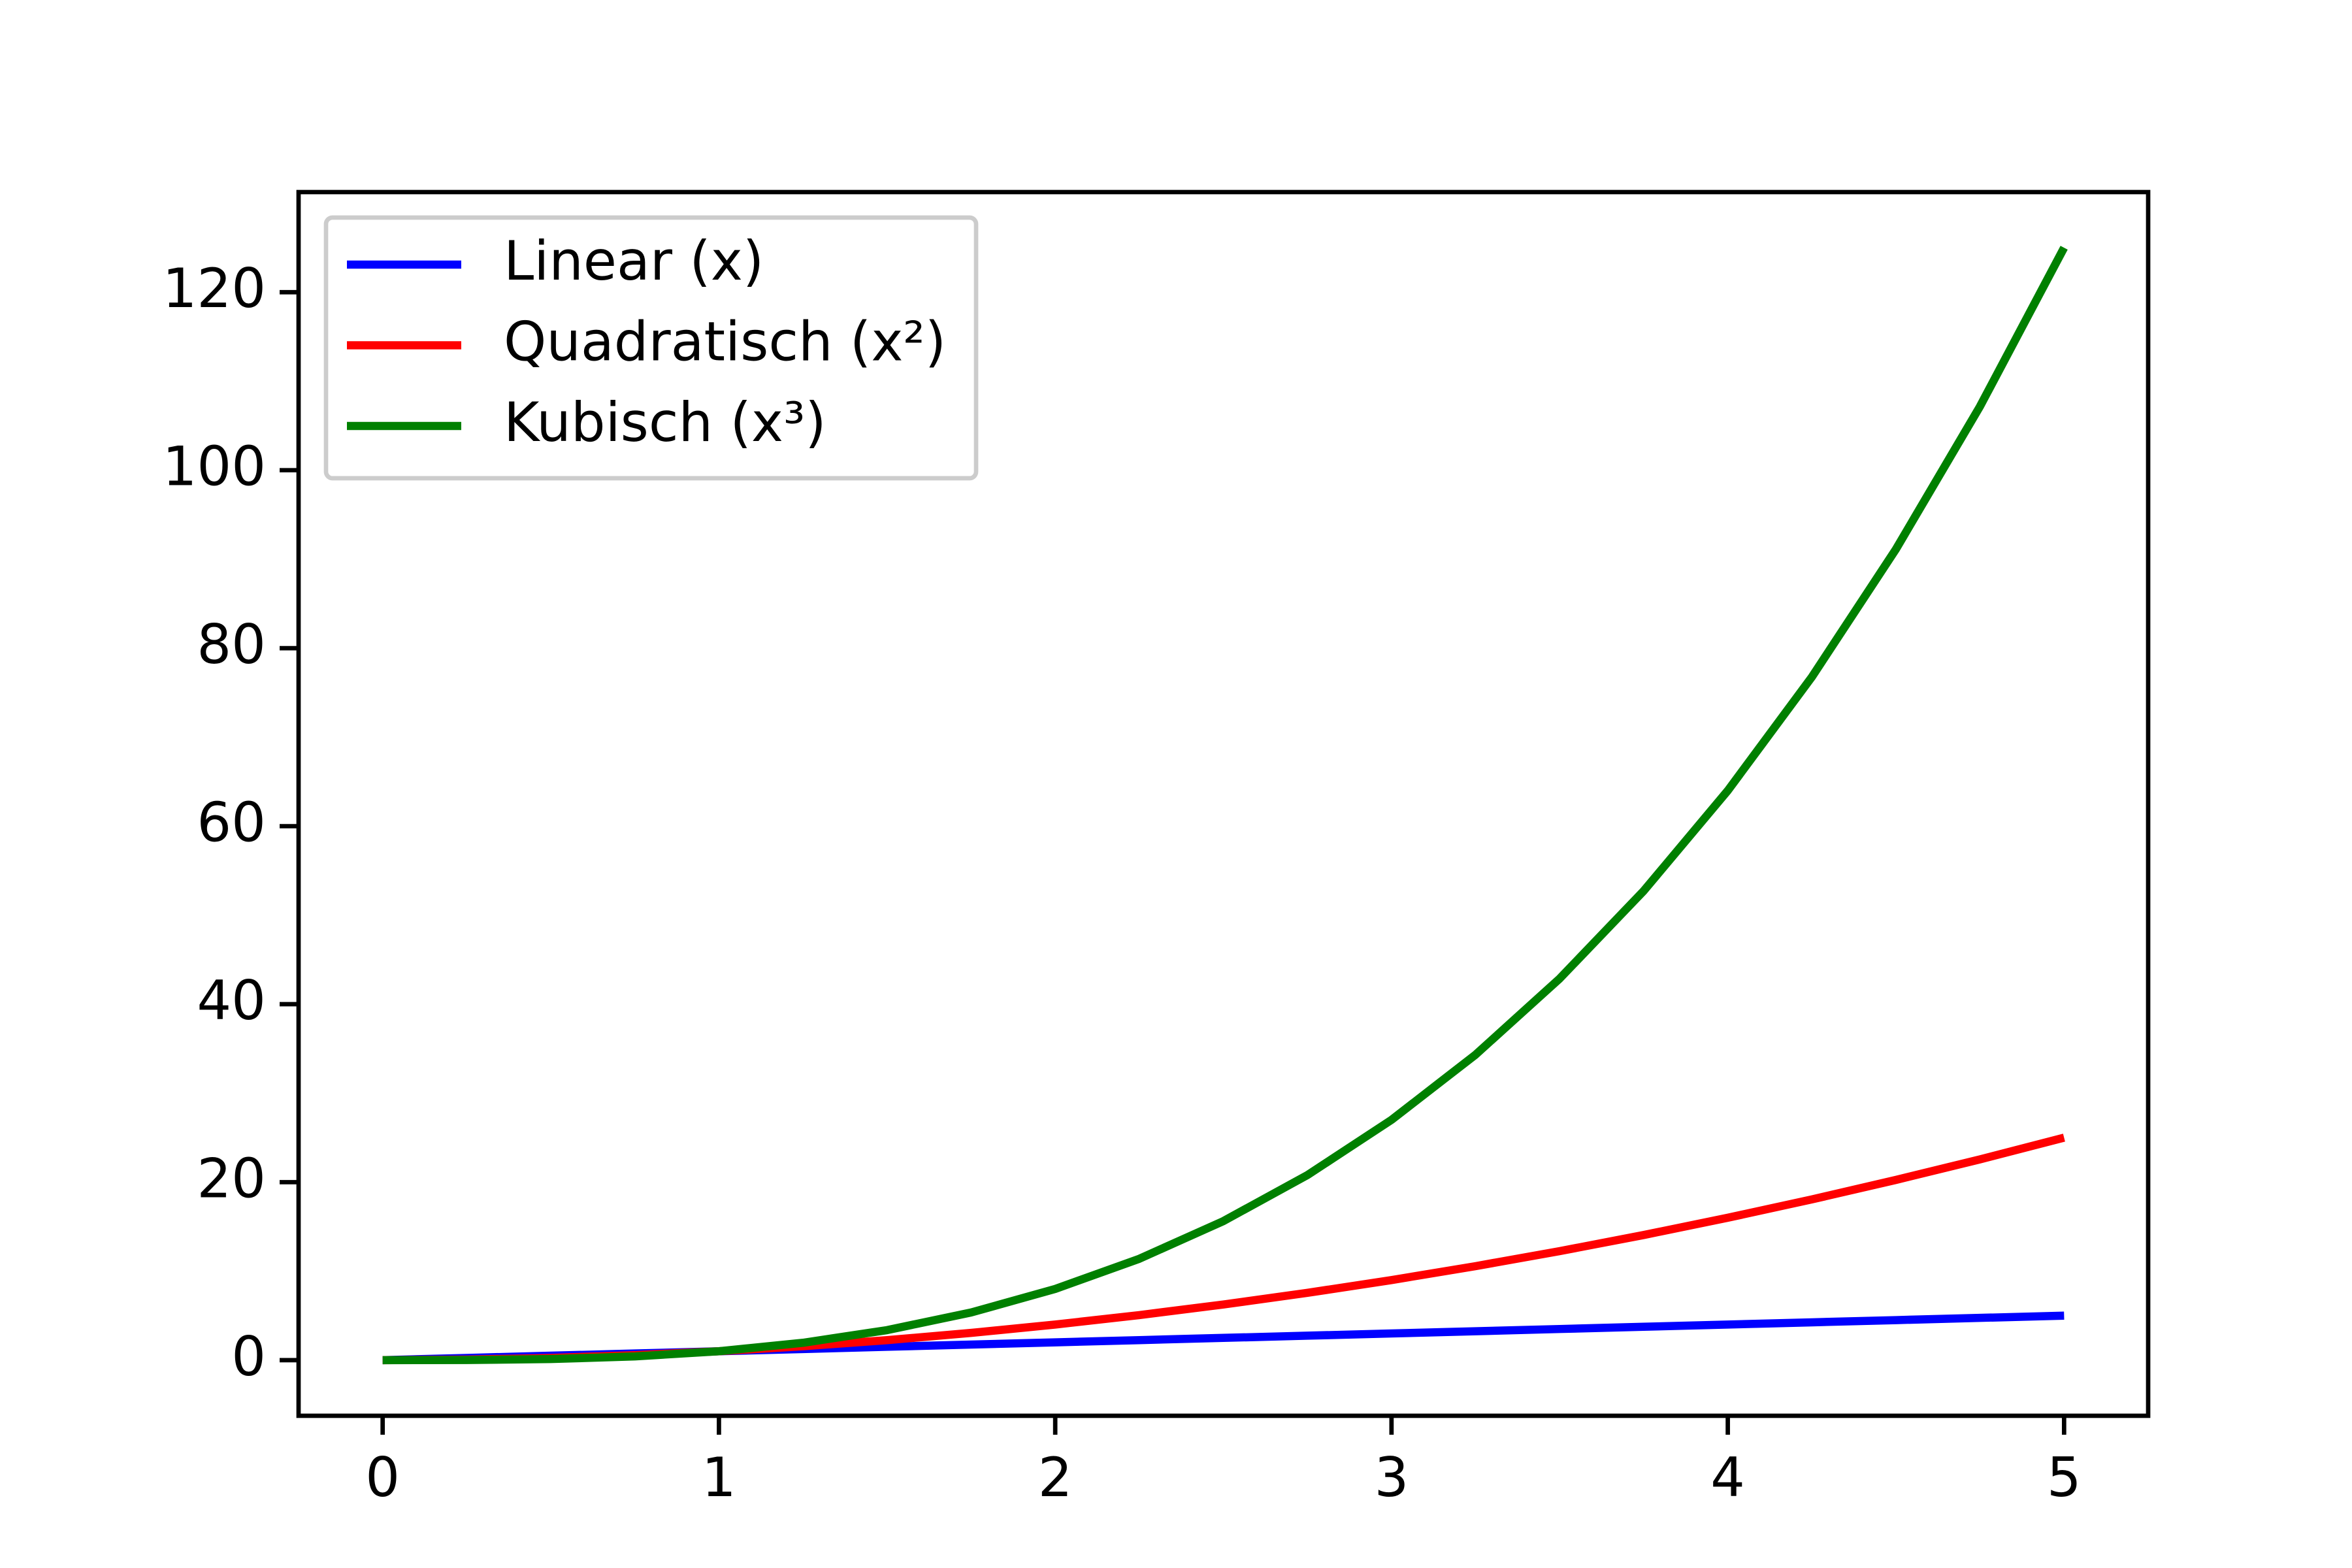 The width and height of the screenshot is (2352, 1568). What do you see at coordinates (214, 288) in the screenshot?
I see `y-tick-label: 120` at bounding box center [214, 288].